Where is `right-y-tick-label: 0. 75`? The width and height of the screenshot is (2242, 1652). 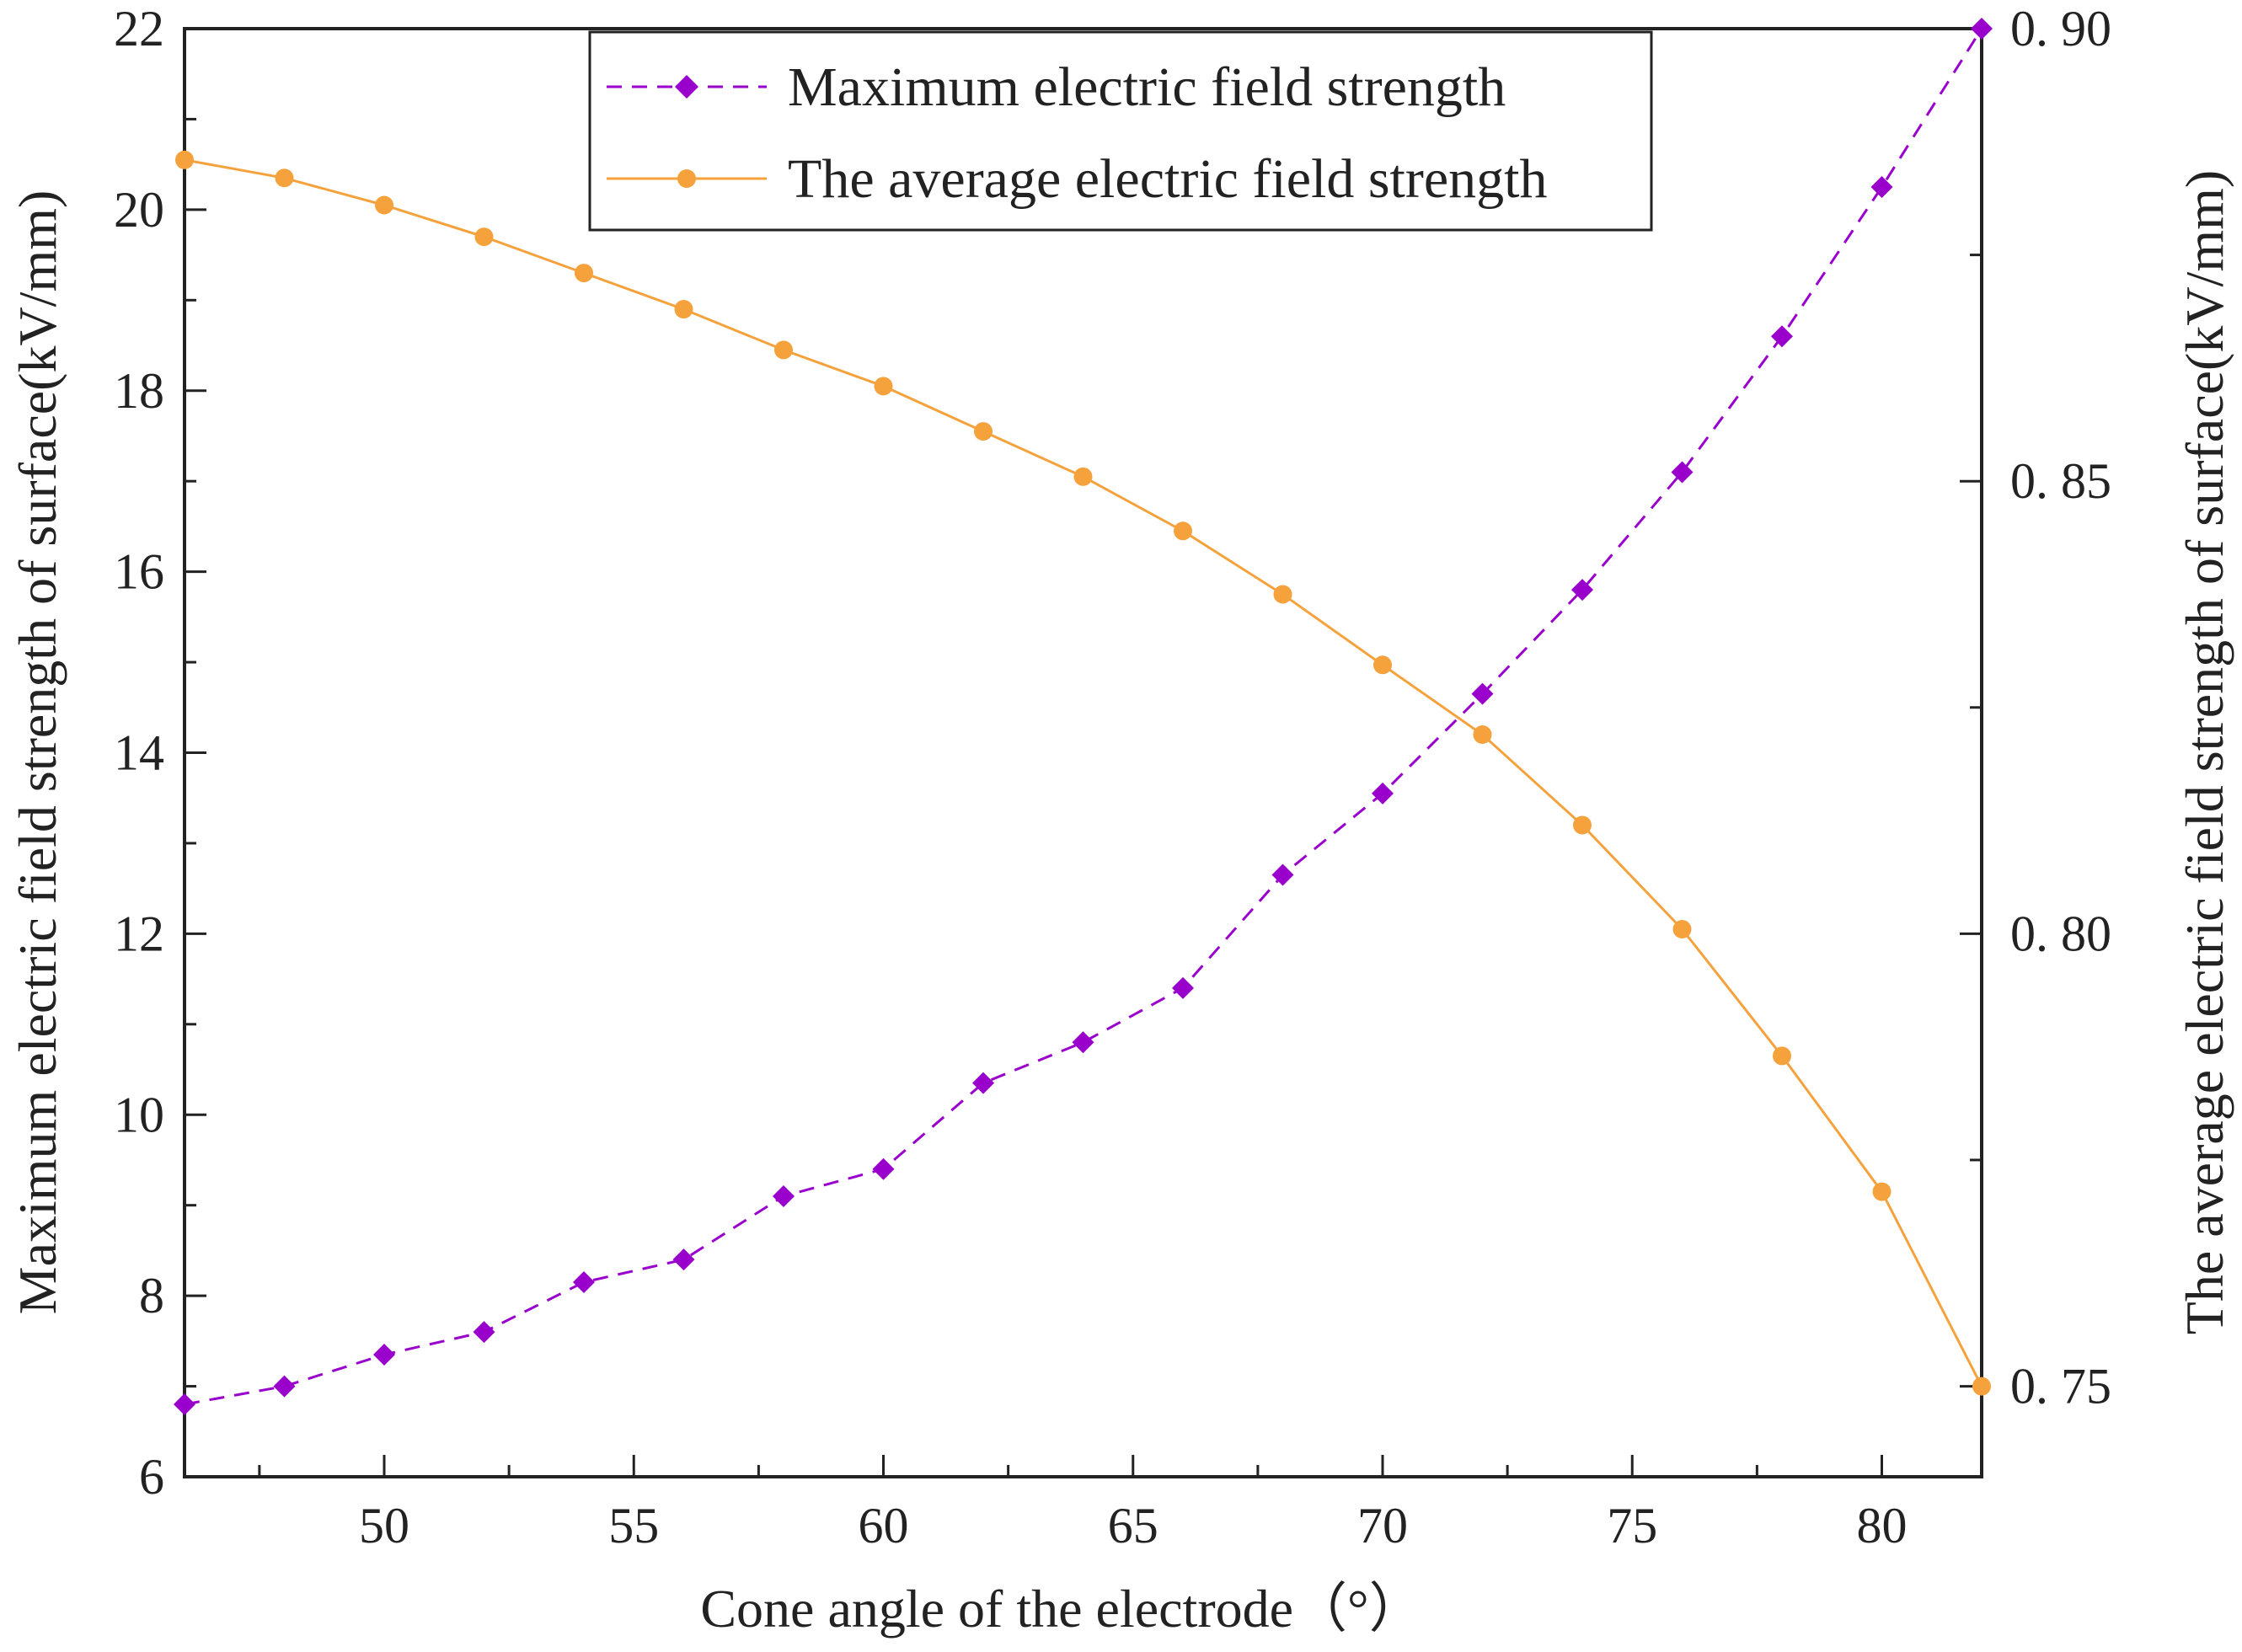 right-y-tick-label: 0. 75 is located at coordinates (2060, 1386).